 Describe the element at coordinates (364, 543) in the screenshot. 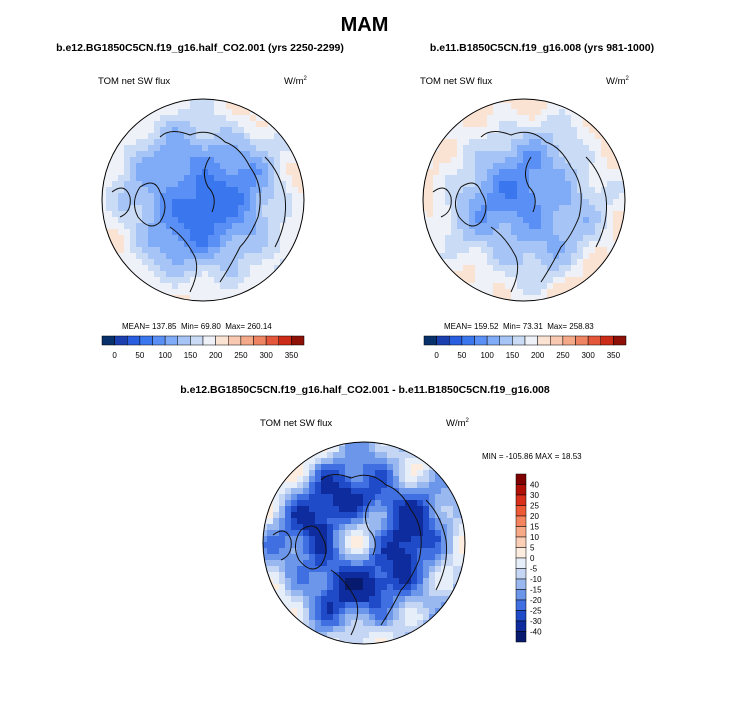

I see `map-border` at that location.